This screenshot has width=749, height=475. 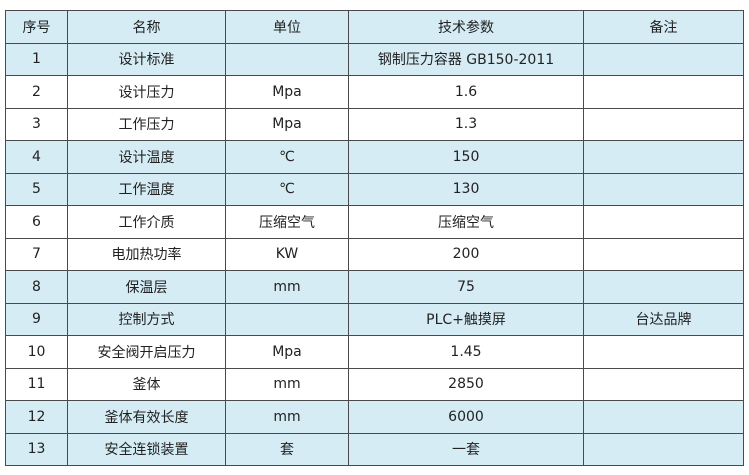 I want to click on cell-index: 4, so click(x=36, y=157).